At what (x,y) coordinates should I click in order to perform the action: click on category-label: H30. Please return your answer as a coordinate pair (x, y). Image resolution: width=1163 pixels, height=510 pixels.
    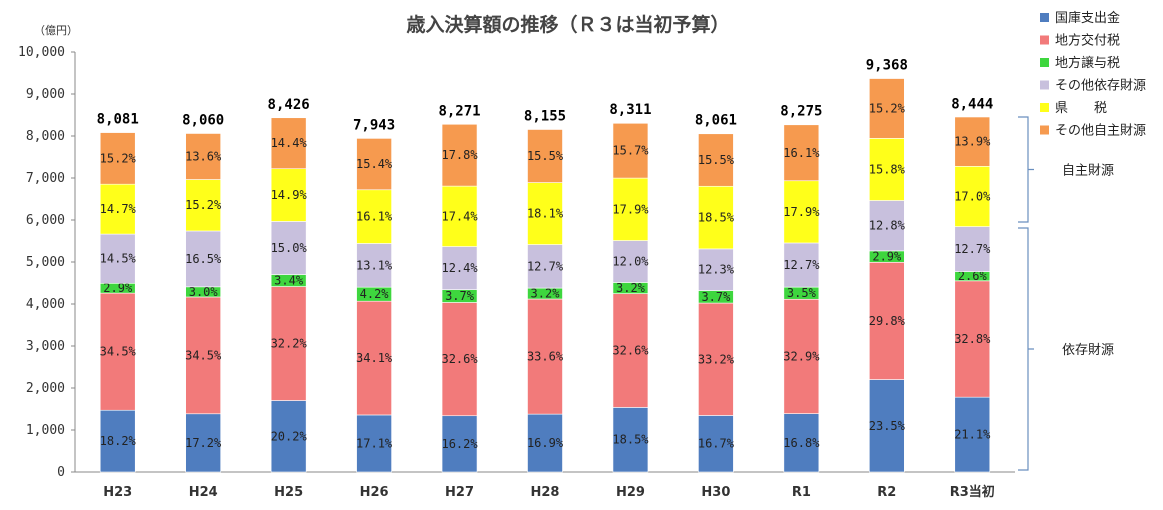
    Looking at the image, I should click on (715, 492).